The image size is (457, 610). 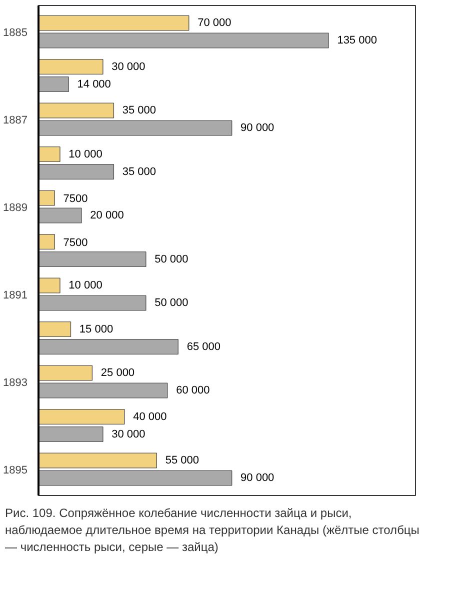 What do you see at coordinates (15, 295) in the screenshot?
I see `y-tick-label: 1891` at bounding box center [15, 295].